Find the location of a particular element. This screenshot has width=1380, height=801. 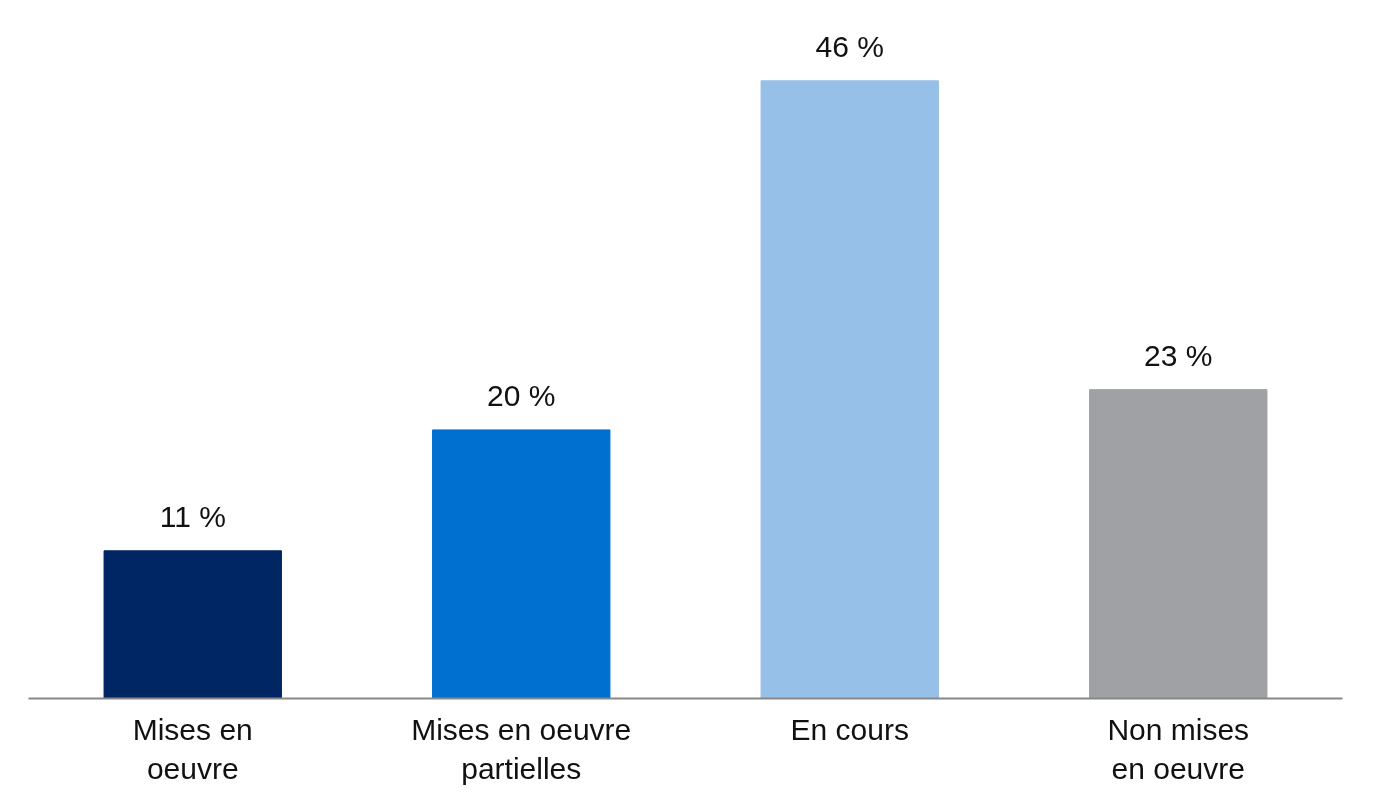

x-tick-label: En cours is located at coordinates (849, 729).